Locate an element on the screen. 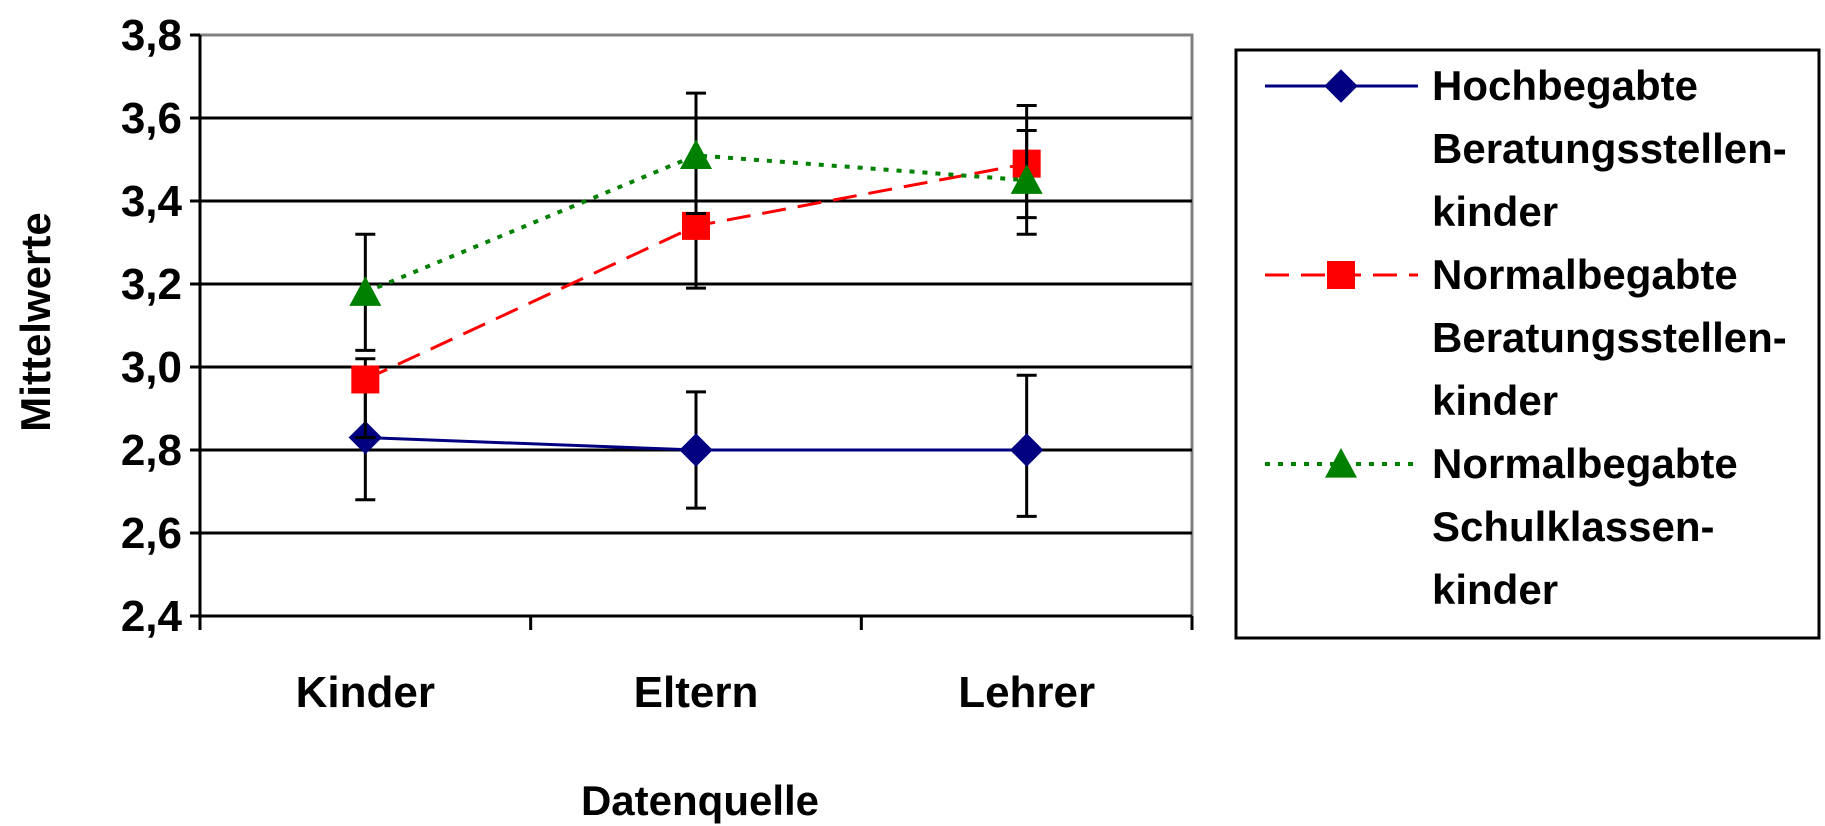 This screenshot has height=826, width=1825. x-tick-labels: Kinder Eltern Lehrer is located at coordinates (695, 692).